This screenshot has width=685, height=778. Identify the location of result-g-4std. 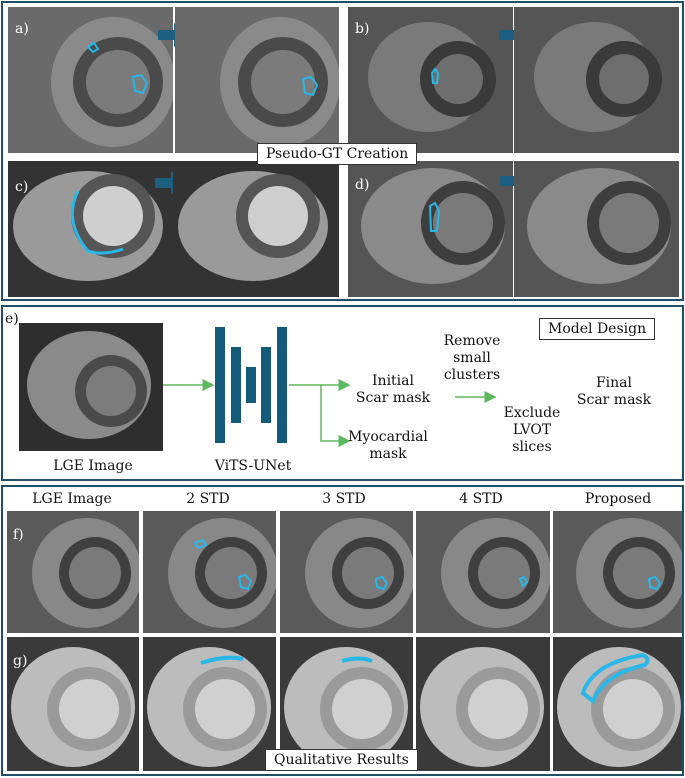
(483, 704).